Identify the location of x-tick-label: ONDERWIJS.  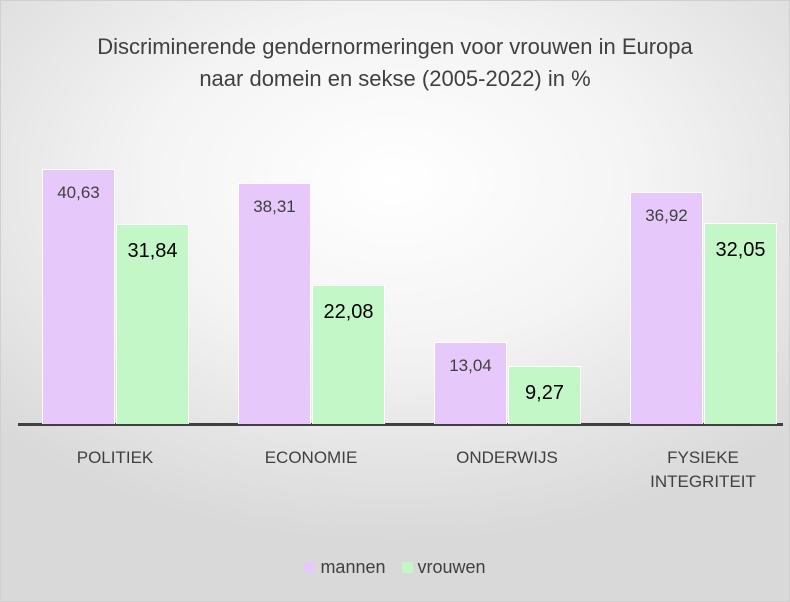
(507, 457).